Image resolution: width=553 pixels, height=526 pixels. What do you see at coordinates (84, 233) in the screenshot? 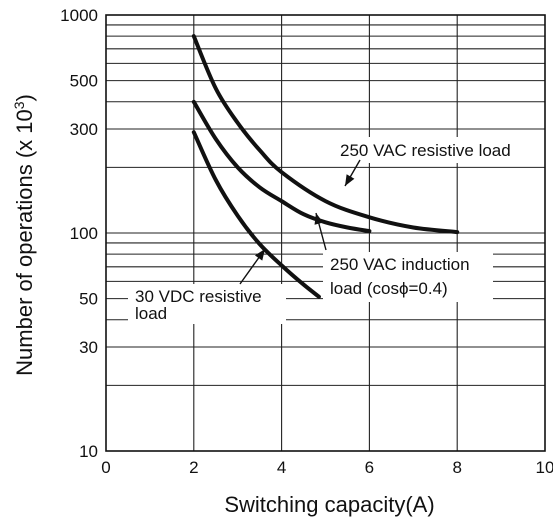
I see `y-tick-label-3: 100` at bounding box center [84, 233].